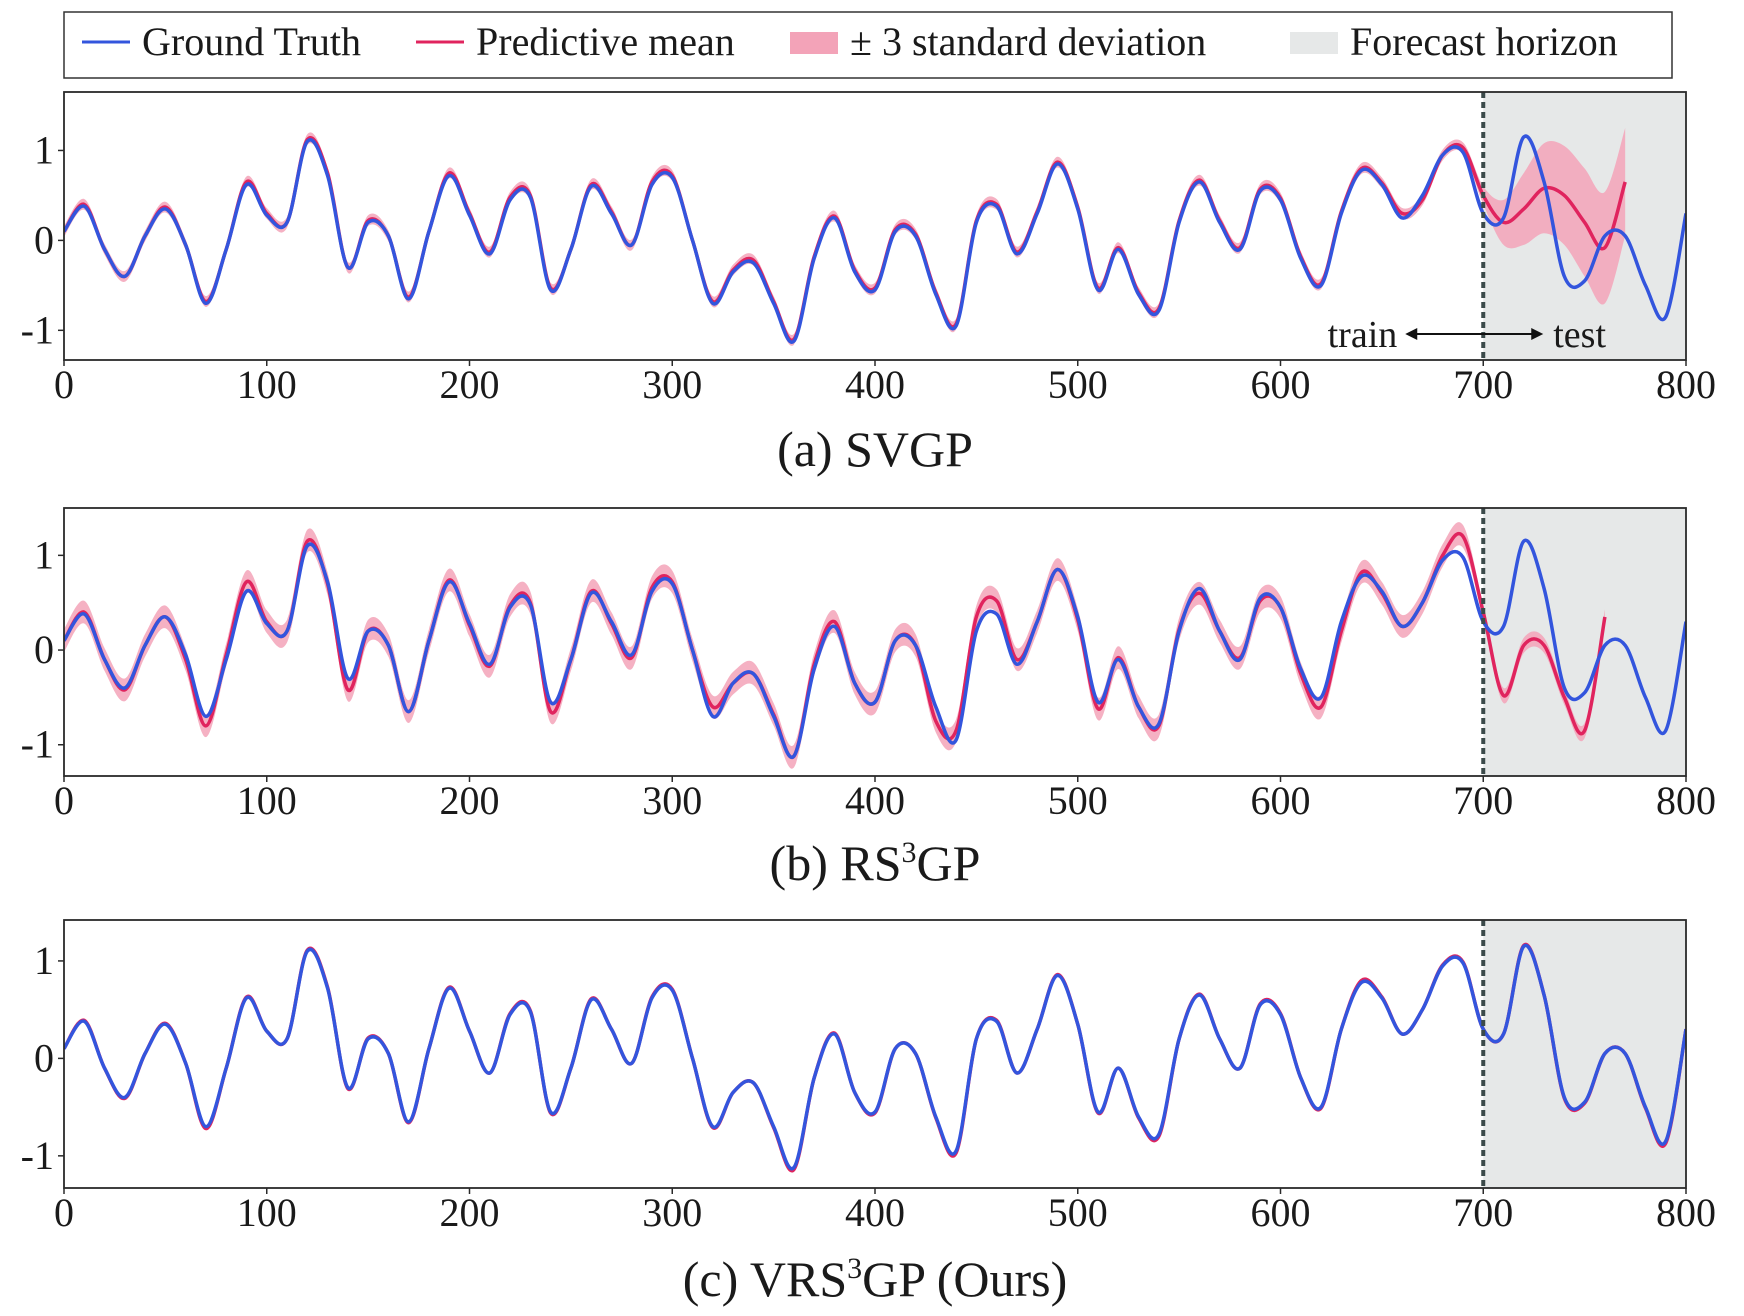 This screenshot has width=1744, height=1316. What do you see at coordinates (964, 1279) in the screenshot?
I see `caption-suffix: GP (Ours)` at bounding box center [964, 1279].